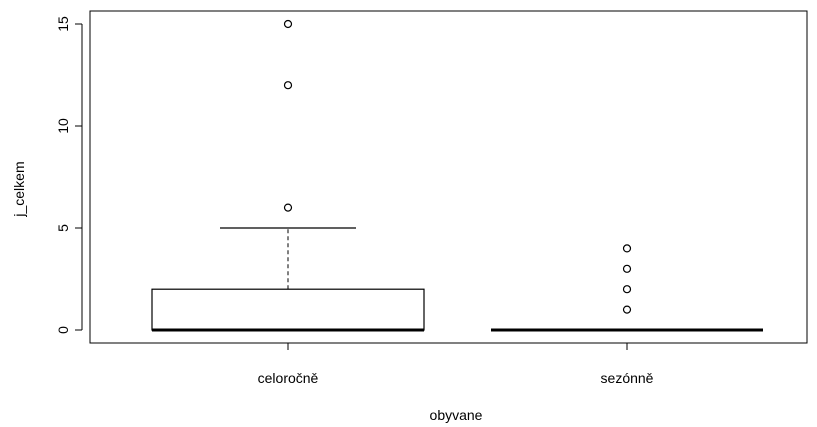  I want to click on y-axis-label: j_celkem, so click(19, 189).